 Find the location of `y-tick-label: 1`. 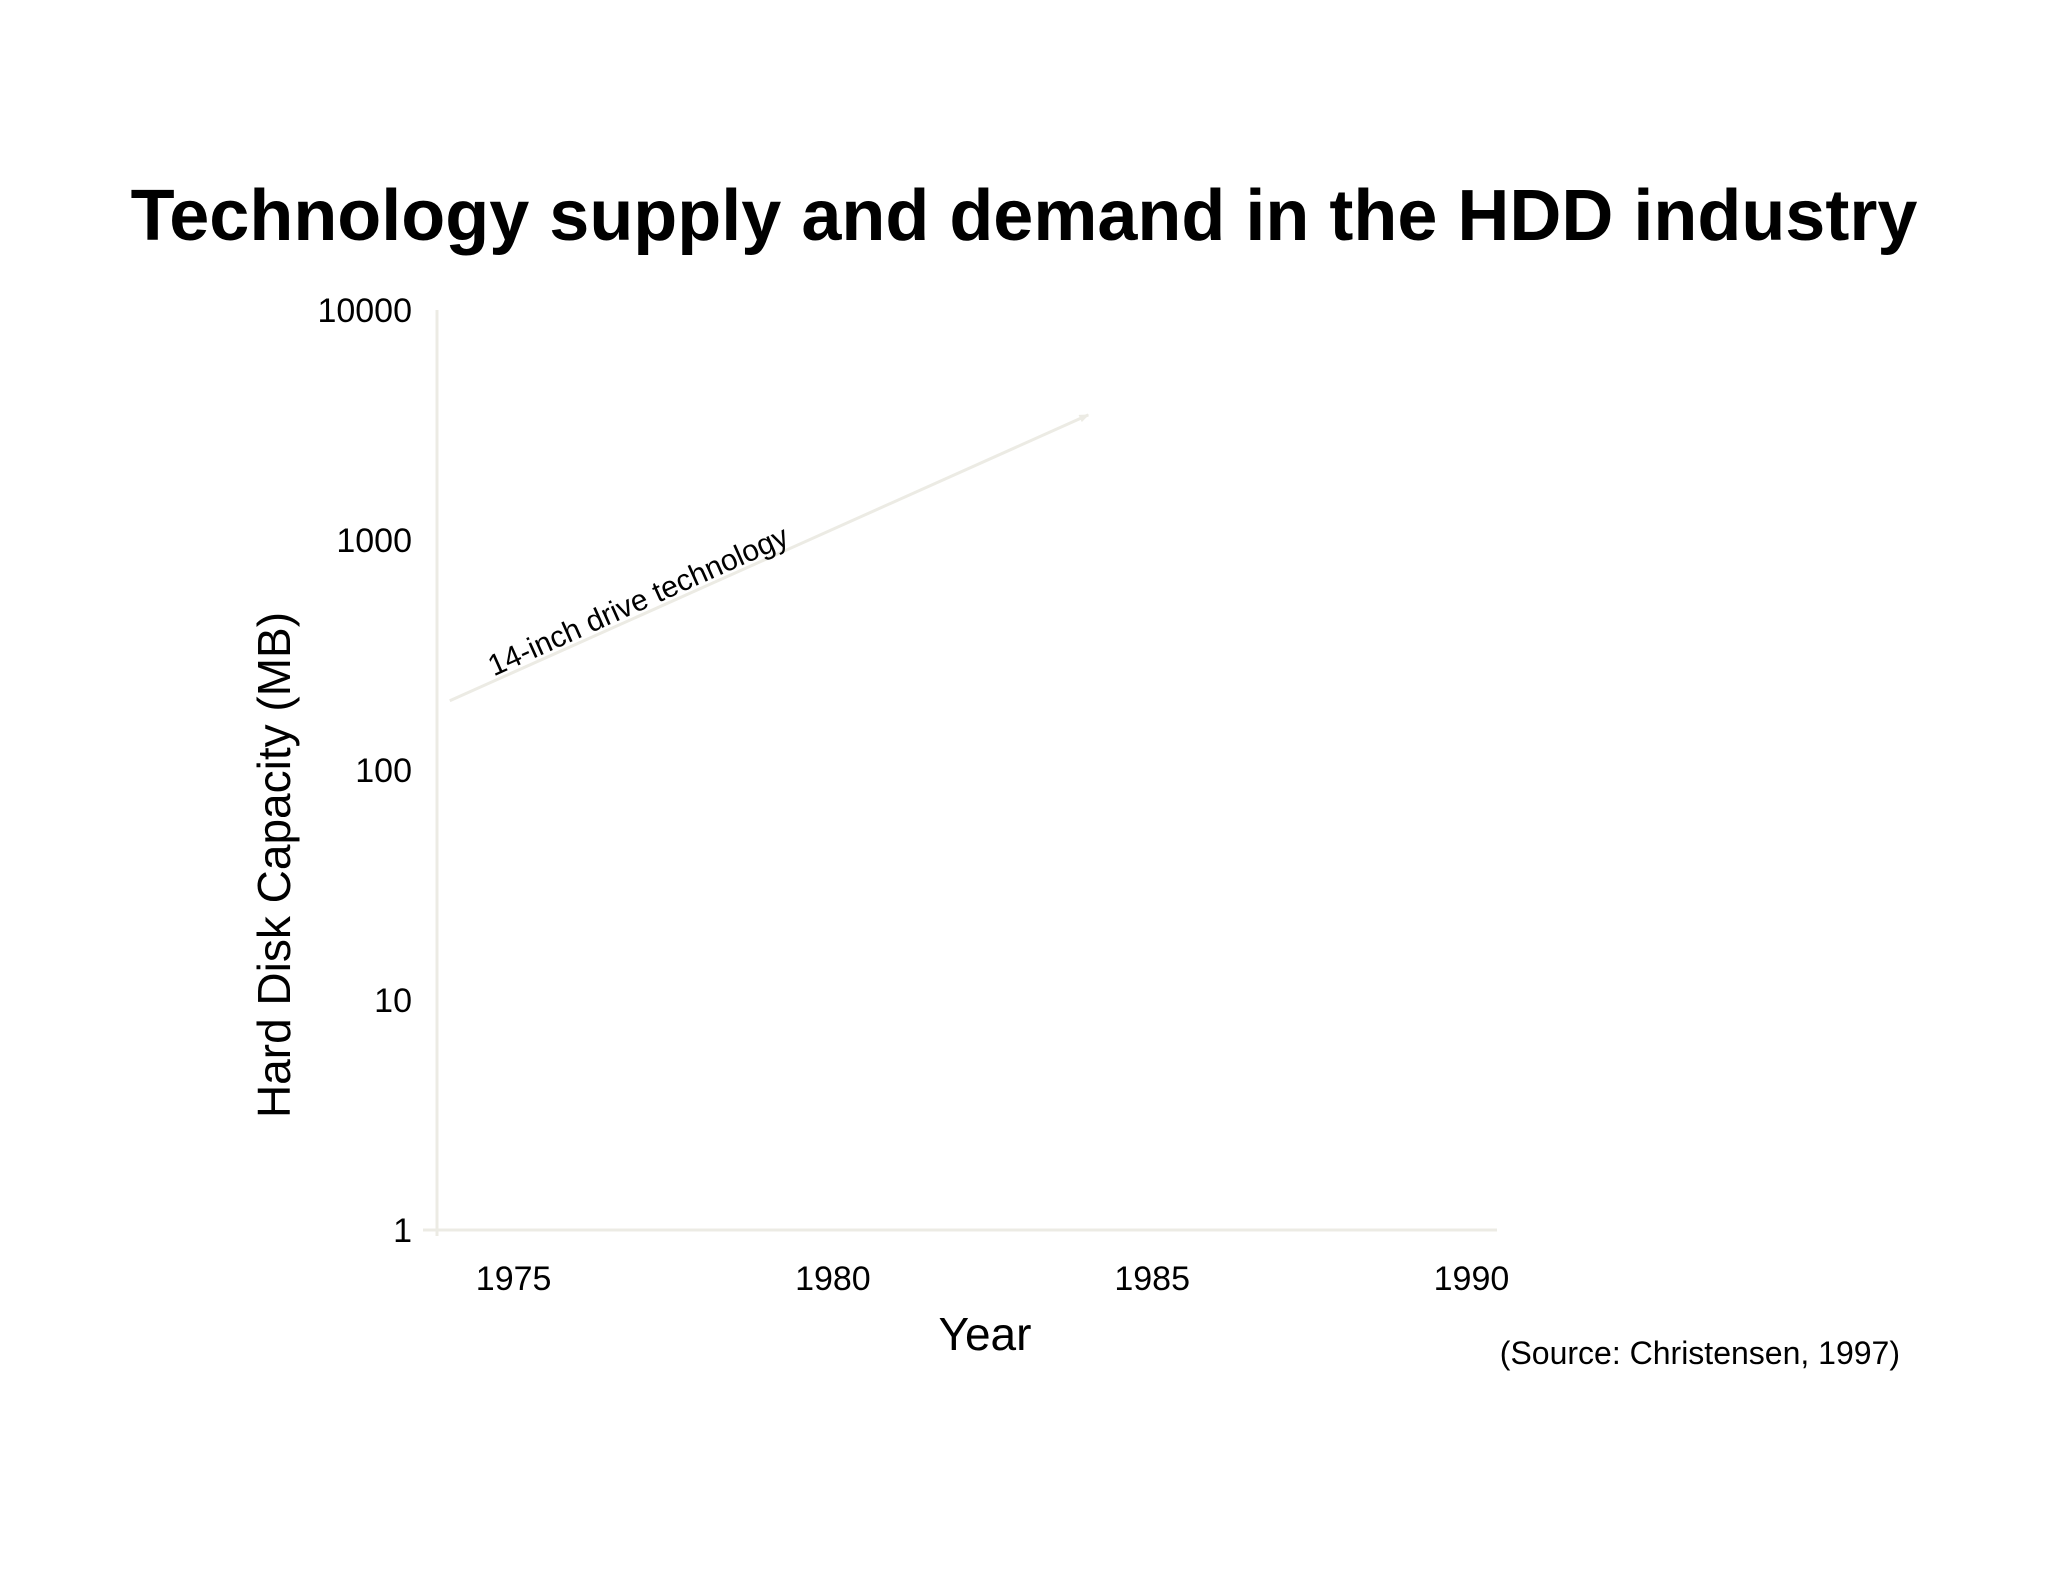

y-tick-label: 1 is located at coordinates (402, 1231).